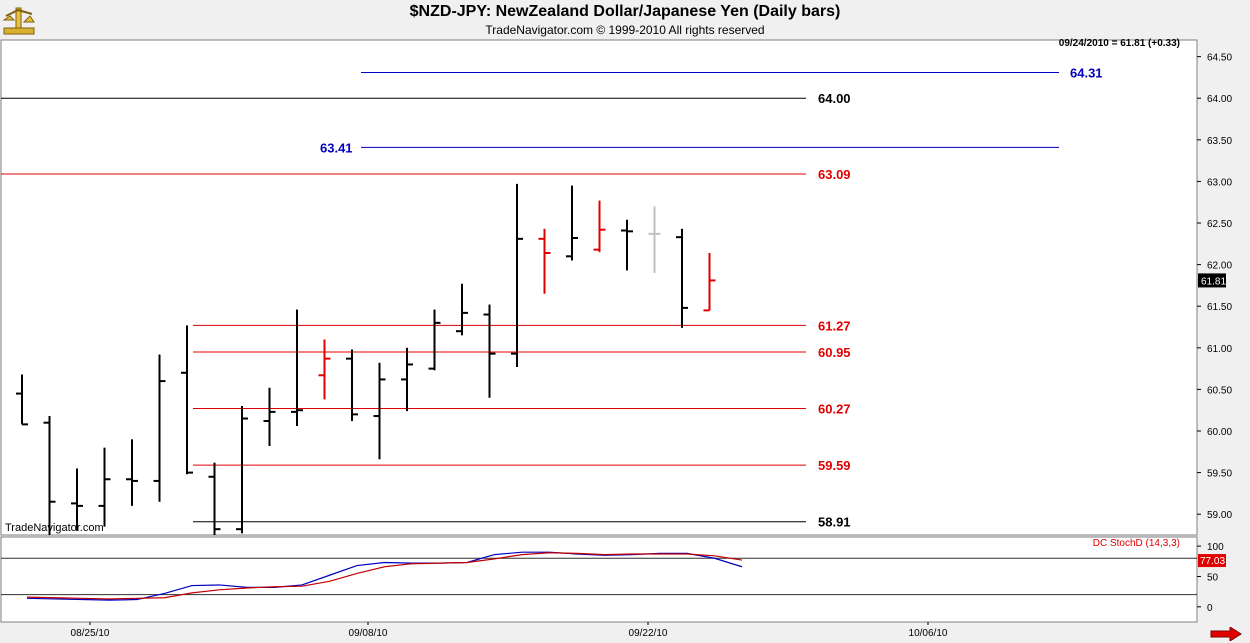 This screenshot has height=643, width=1250. I want to click on price-axis-tick-label: 64.00, so click(1219, 99).